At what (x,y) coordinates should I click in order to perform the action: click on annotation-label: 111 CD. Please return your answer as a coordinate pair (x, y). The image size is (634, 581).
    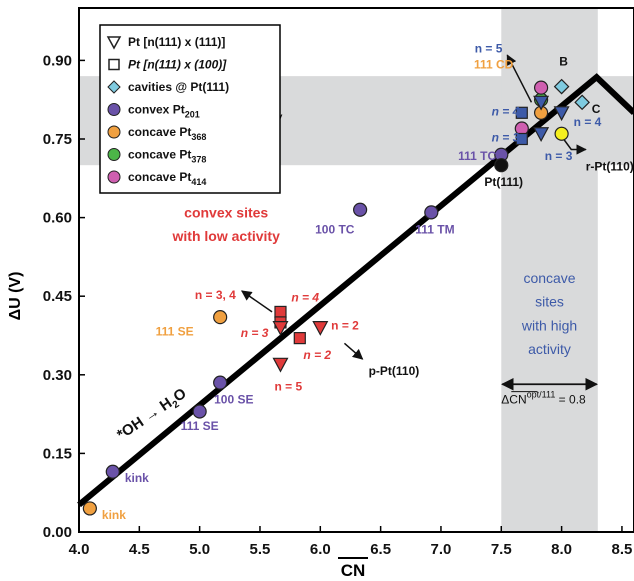
    Looking at the image, I should click on (494, 64).